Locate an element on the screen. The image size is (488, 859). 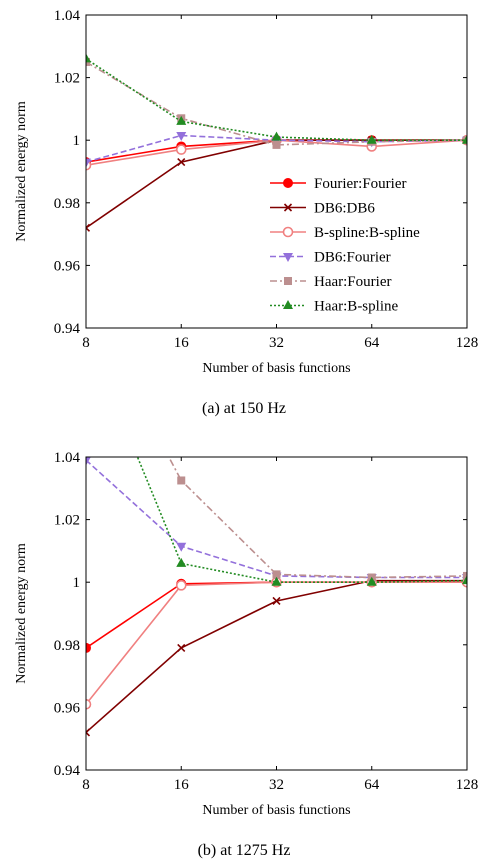
caption-a: (a) at 150 Hz is located at coordinates (244, 408).